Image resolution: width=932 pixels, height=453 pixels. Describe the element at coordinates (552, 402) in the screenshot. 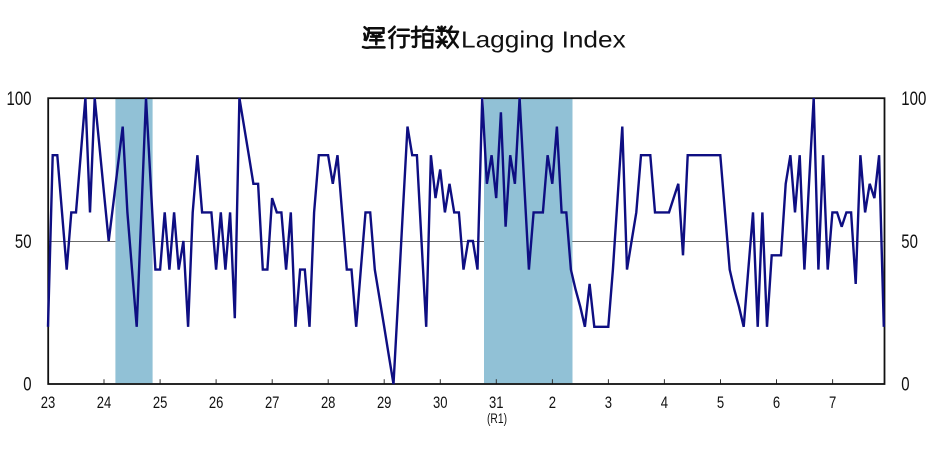

I see `svg-text: 2` at that location.